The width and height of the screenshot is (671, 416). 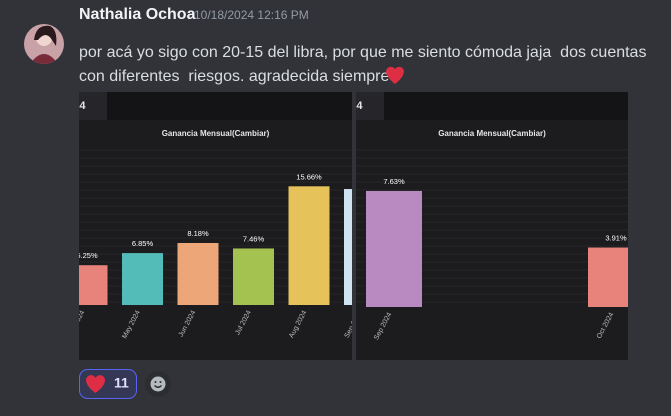 I want to click on data-label: 7.63%, so click(x=394, y=181).